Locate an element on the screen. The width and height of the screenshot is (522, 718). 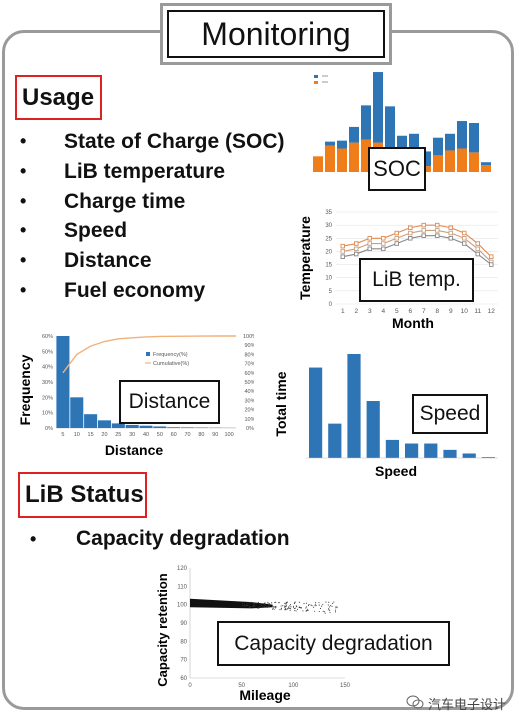
distance-ytick-right: 30% is located at coordinates (249, 401).